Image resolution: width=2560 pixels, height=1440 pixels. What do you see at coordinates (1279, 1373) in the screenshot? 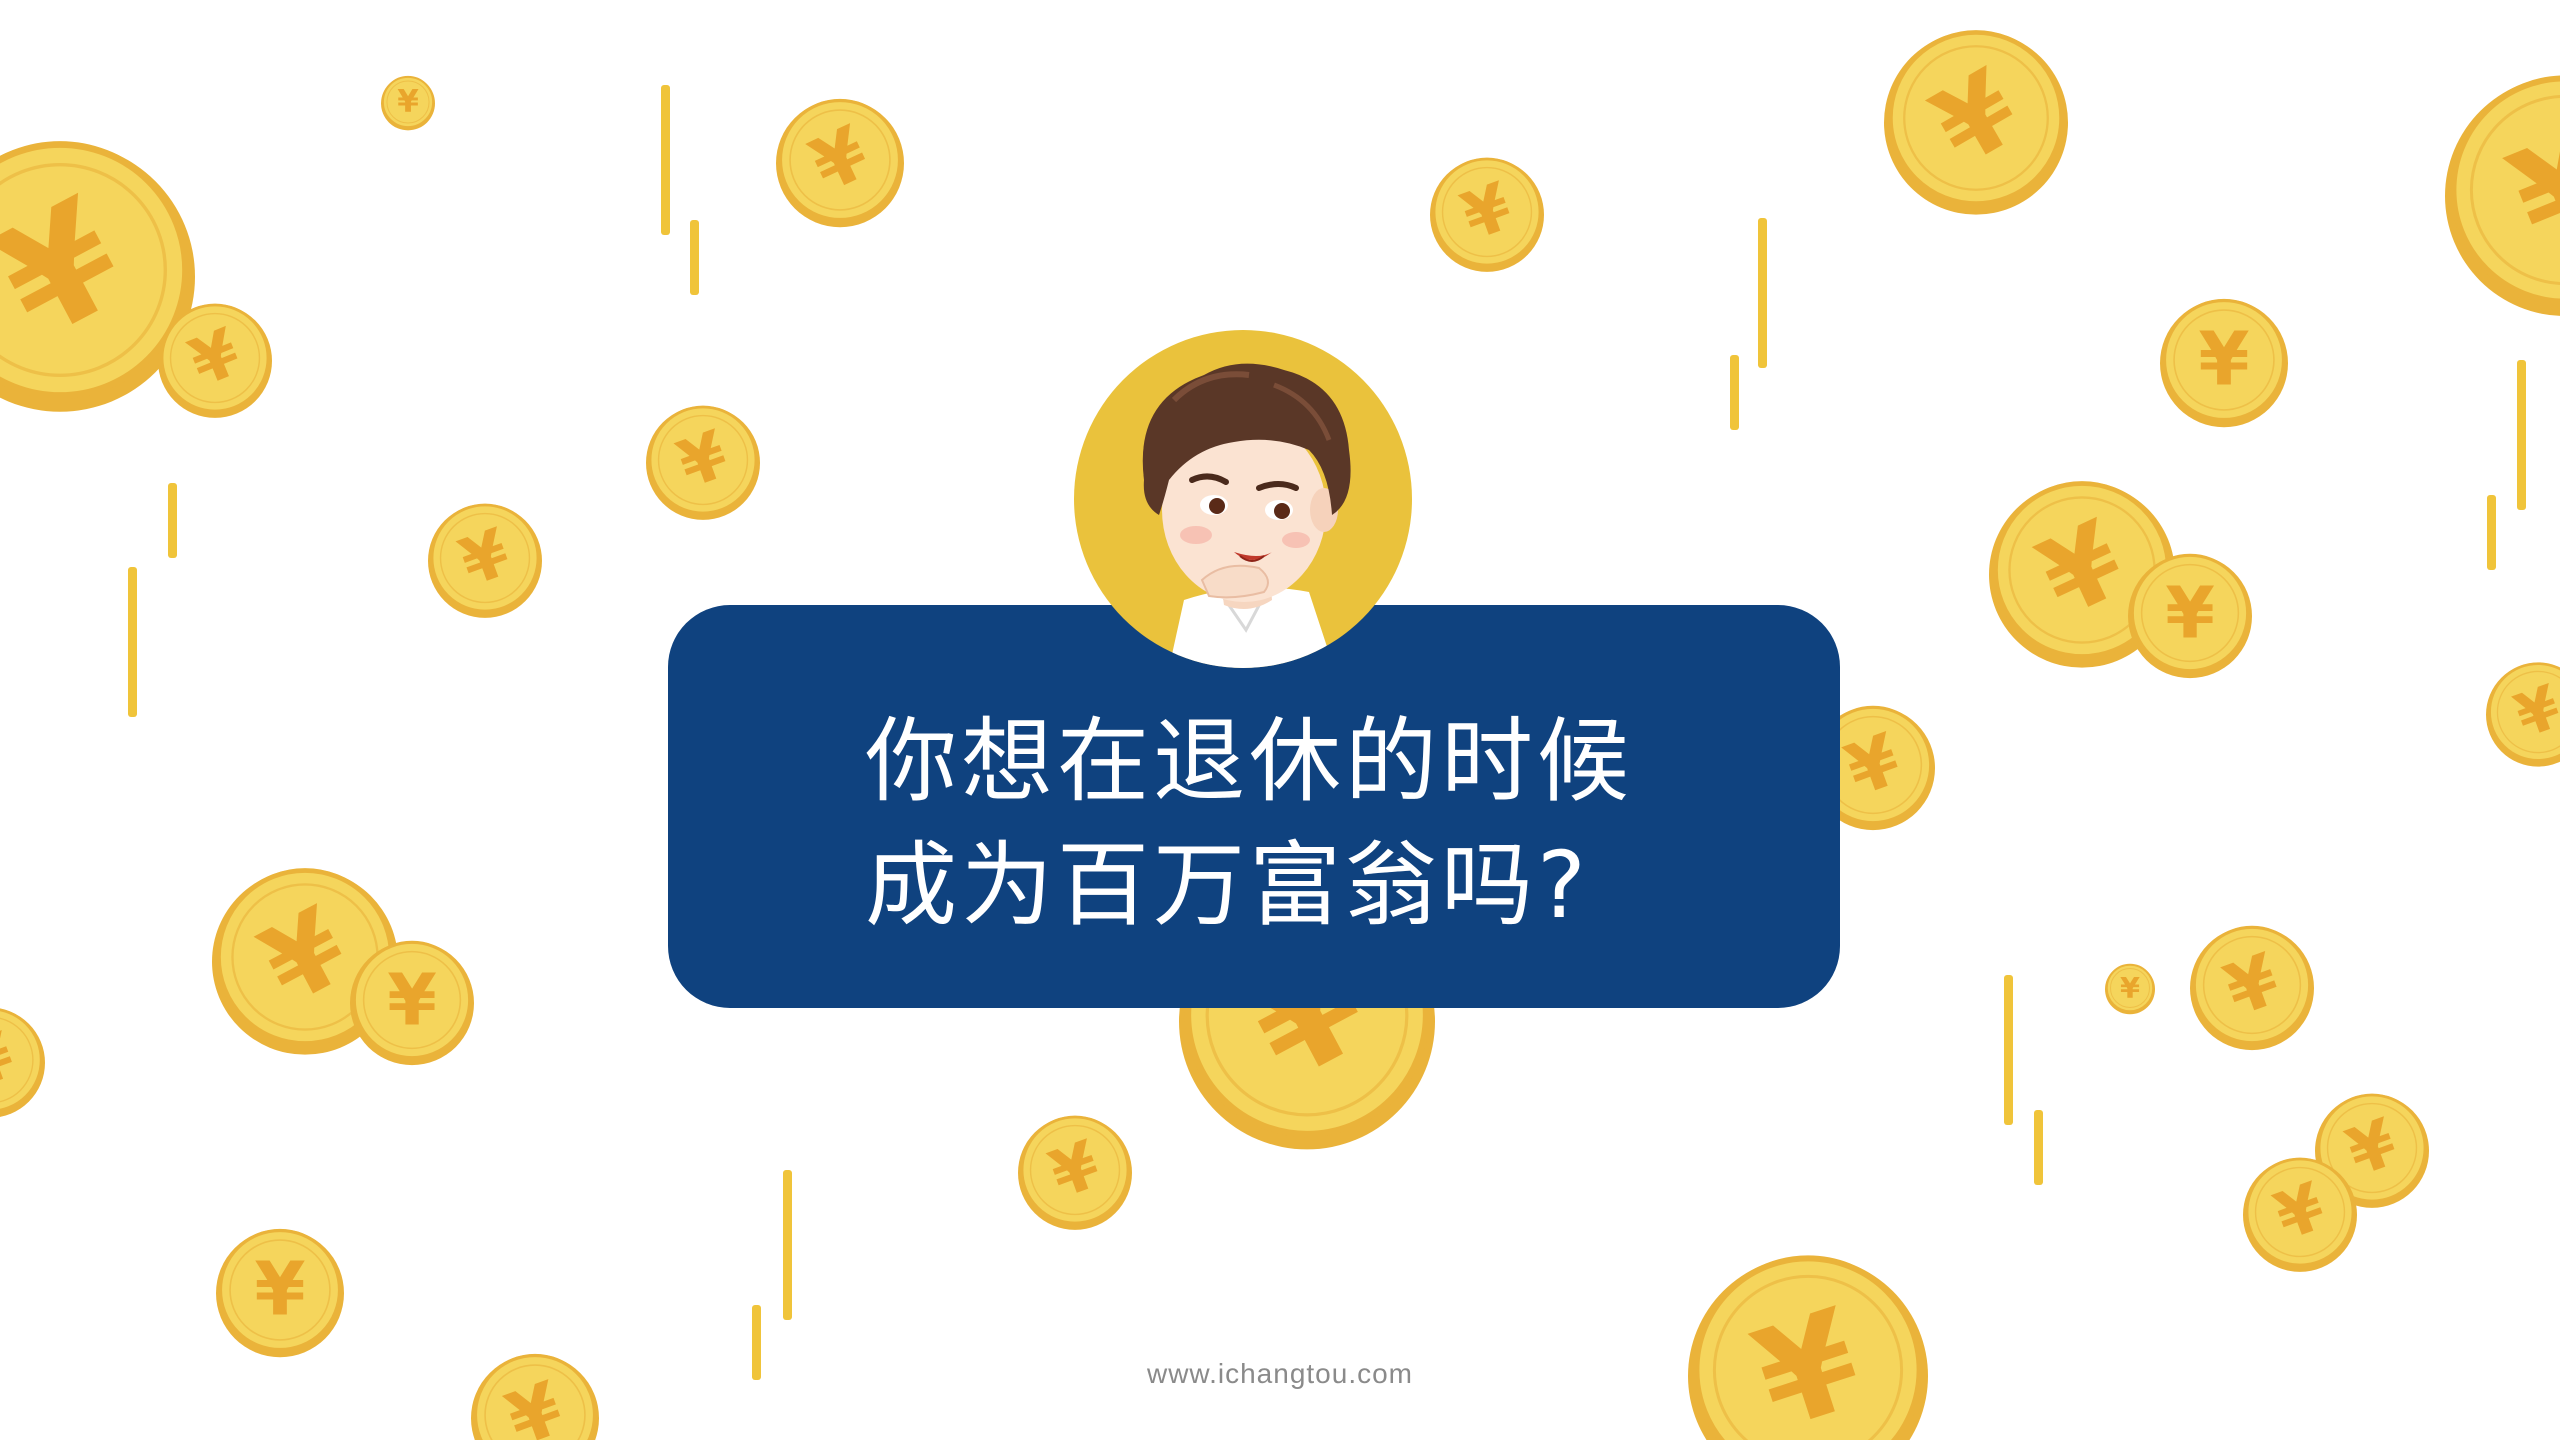
I see `footer-url: www.ichangtou.com` at bounding box center [1279, 1373].